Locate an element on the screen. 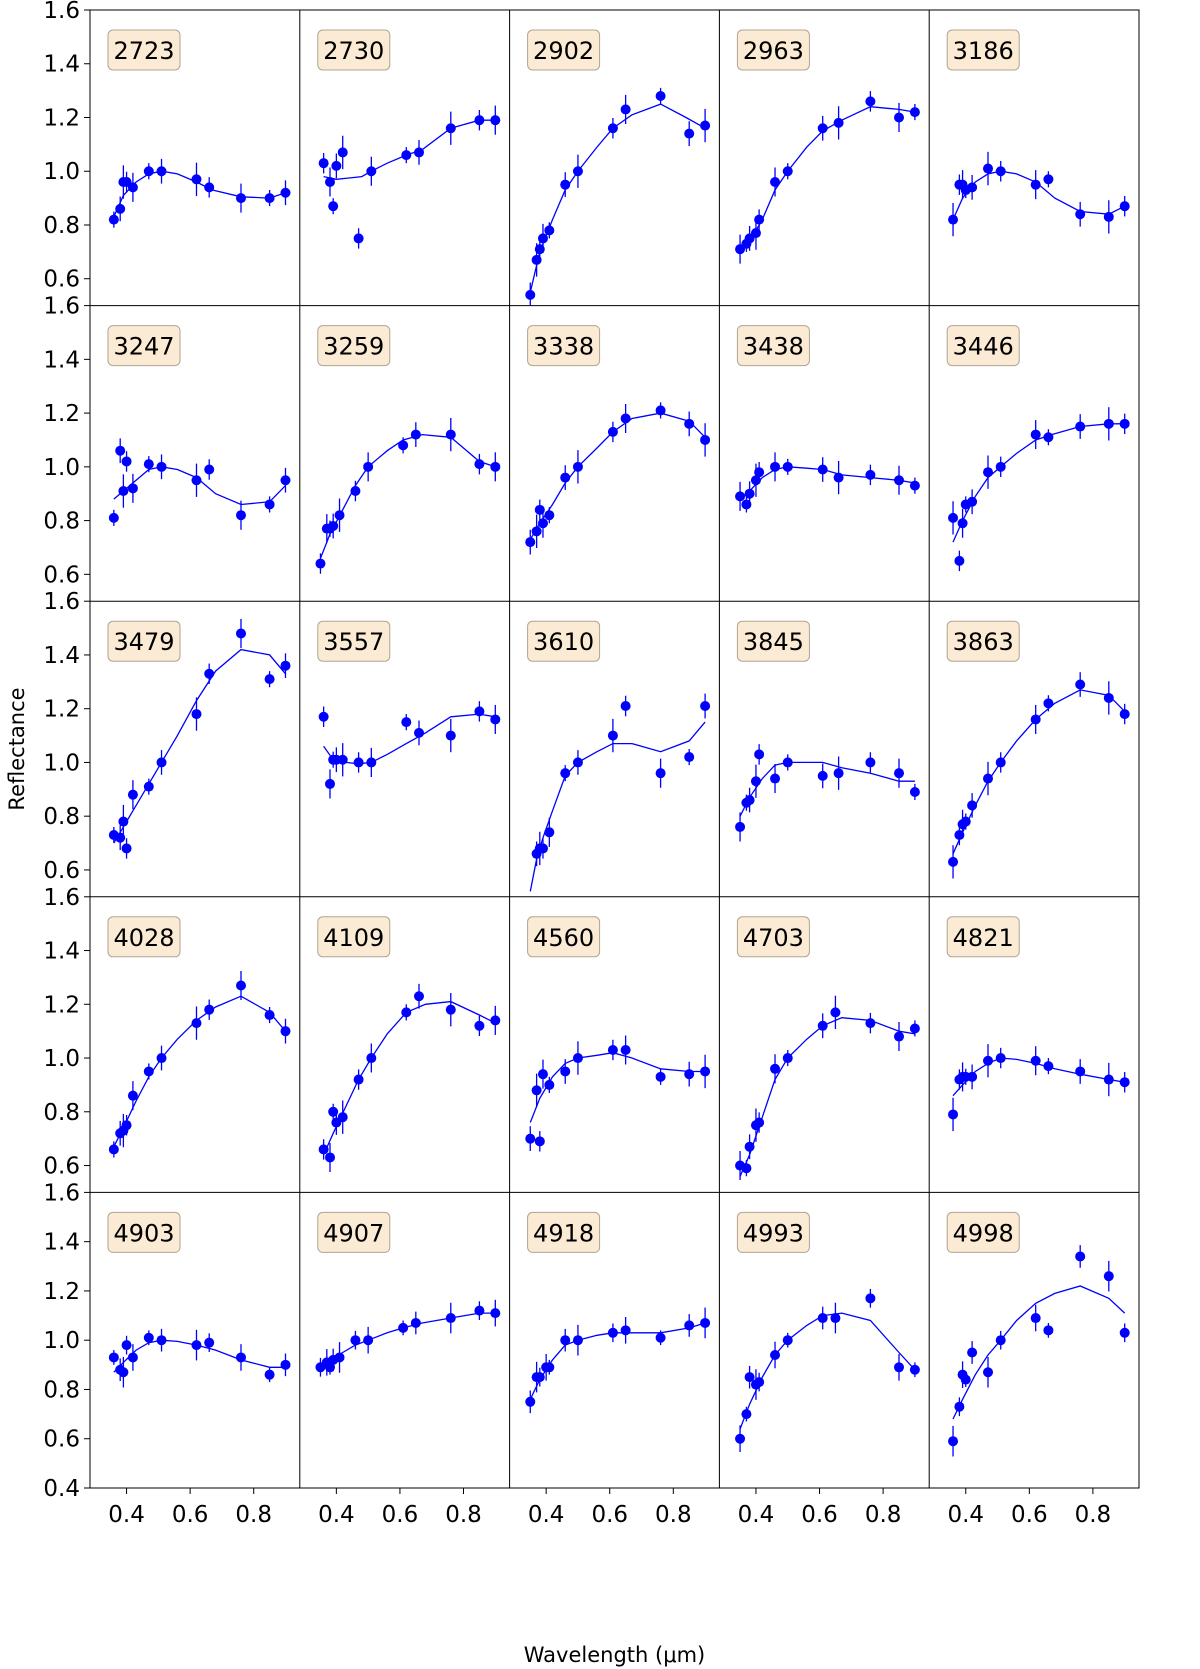 This screenshot has height=1669, width=1200. panel-label: 4028 is located at coordinates (143, 938).